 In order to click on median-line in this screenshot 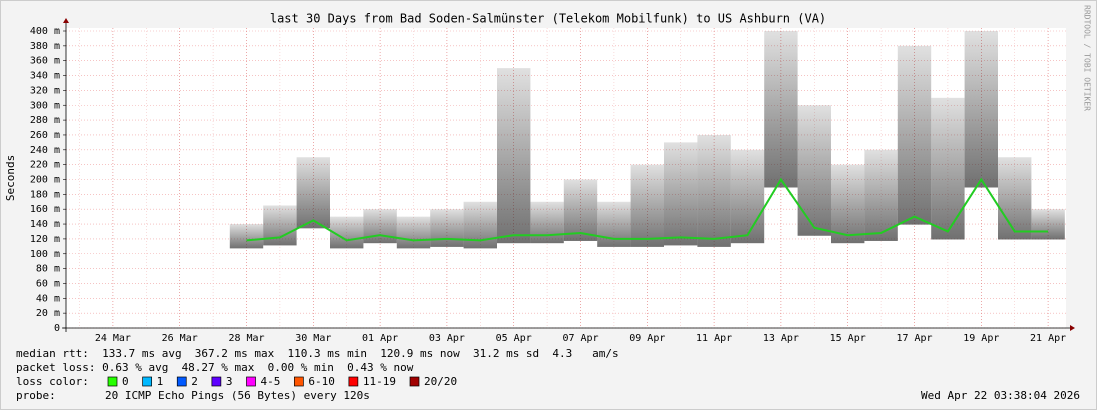, I will do `click(647, 209)`.